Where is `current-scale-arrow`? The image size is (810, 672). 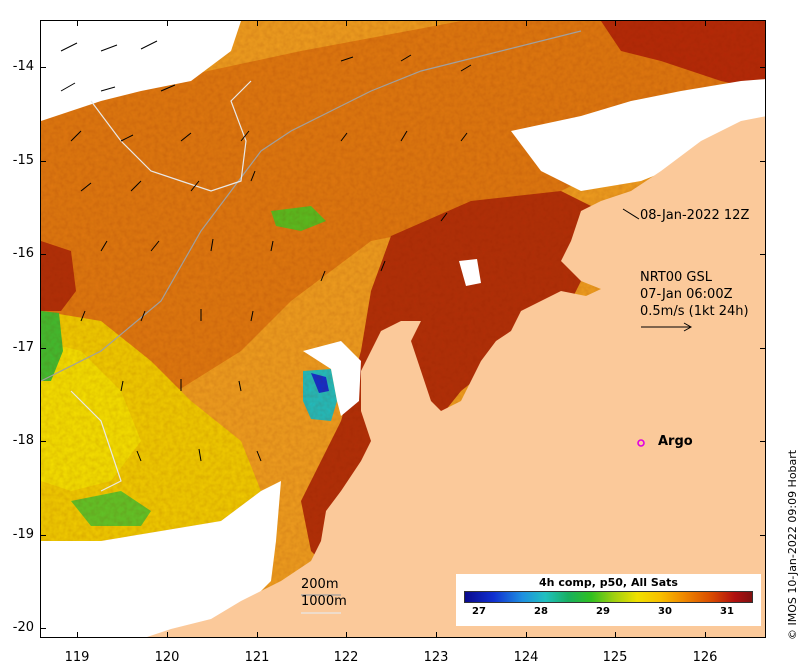 current-scale-arrow is located at coordinates (667, 327).